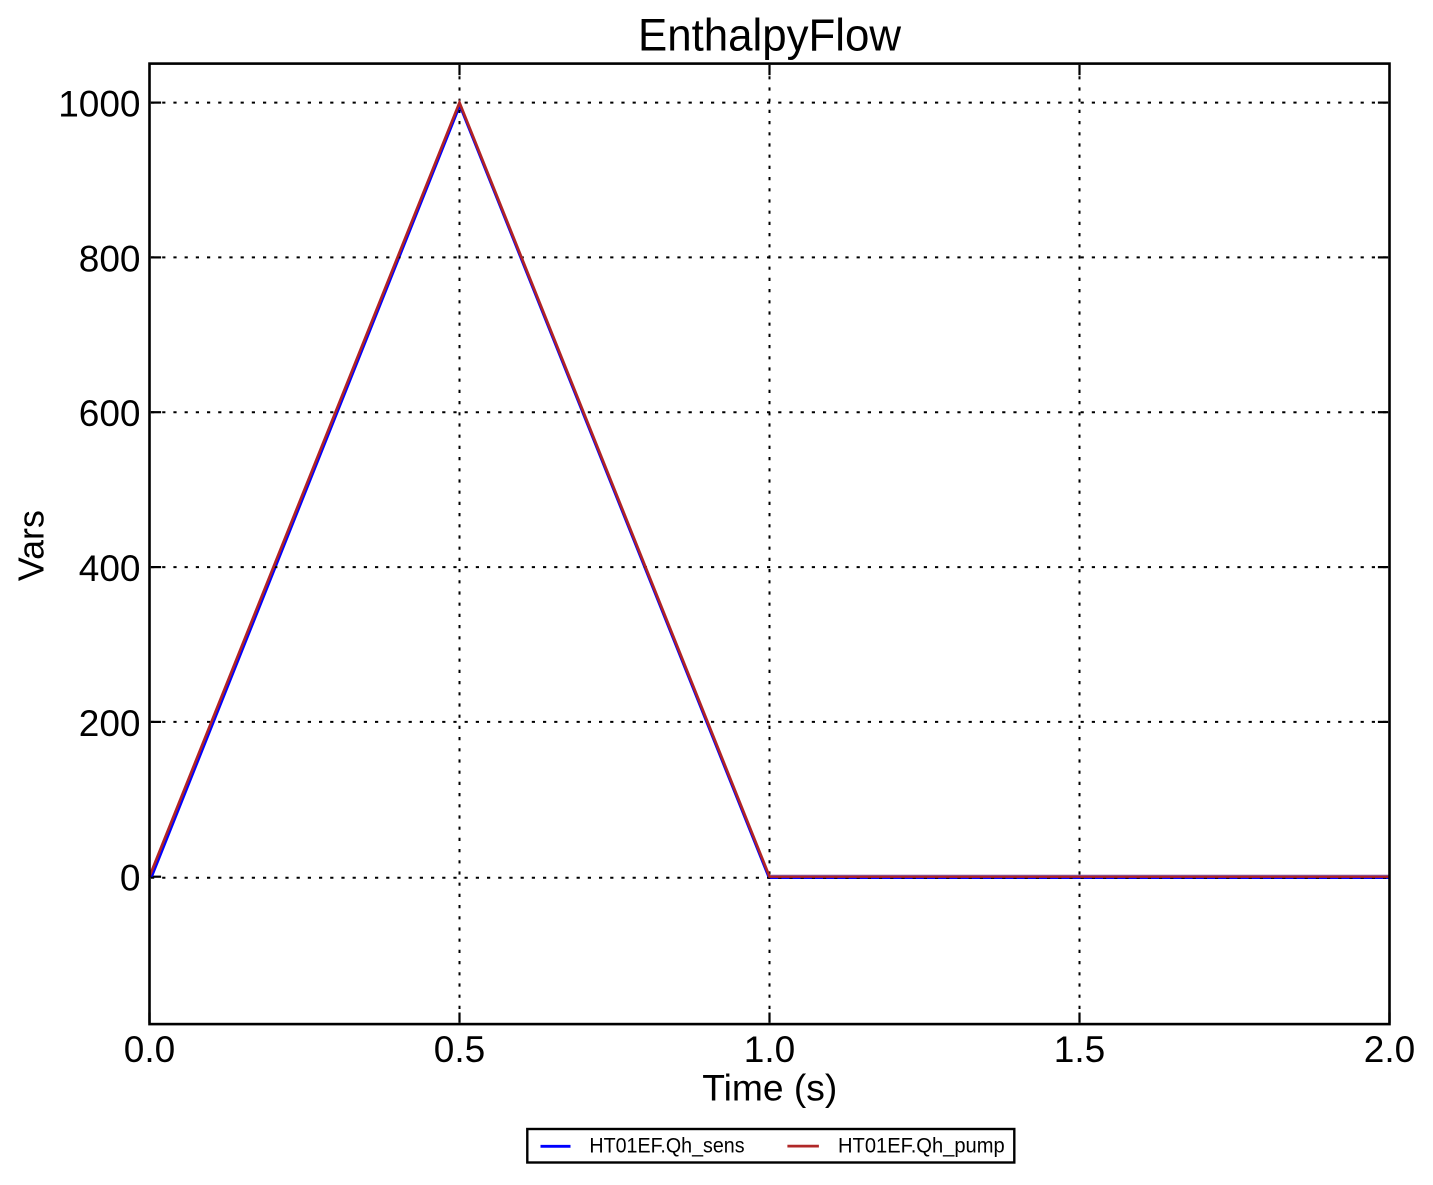 The image size is (1433, 1185). Describe the element at coordinates (921, 1145) in the screenshot. I see `svg-text: HT01EF.Qh_pump` at that location.